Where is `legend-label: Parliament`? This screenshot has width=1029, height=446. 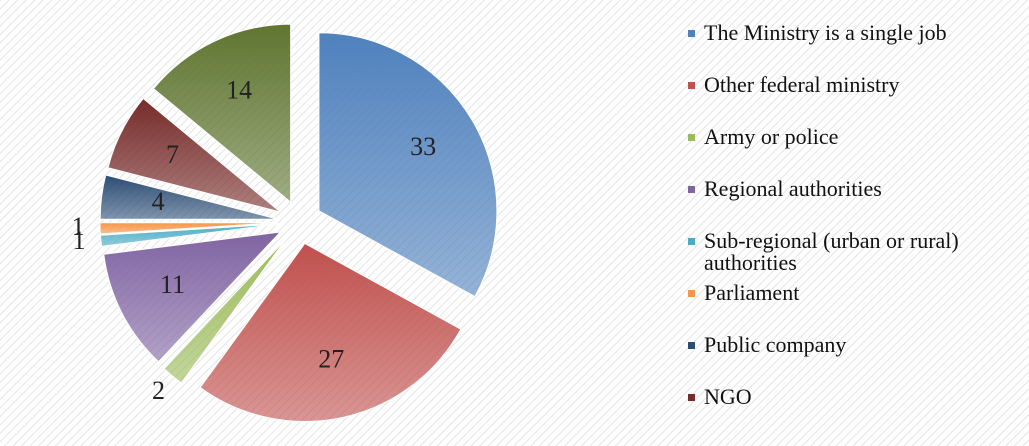 legend-label: Parliament is located at coordinates (752, 292).